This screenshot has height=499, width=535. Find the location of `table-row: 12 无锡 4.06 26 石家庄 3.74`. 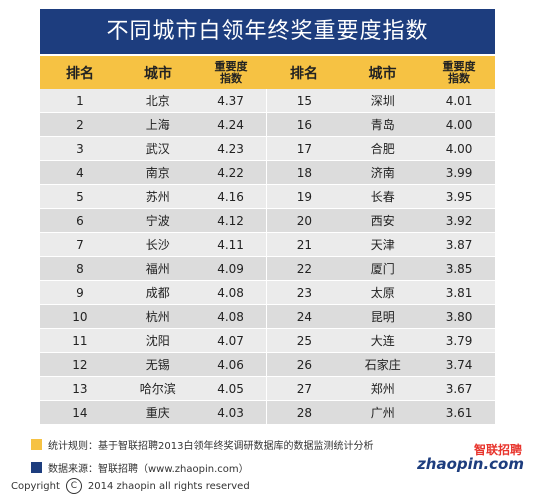

table-row: 12 无锡 4.06 26 石家庄 3.74 is located at coordinates (267, 365).